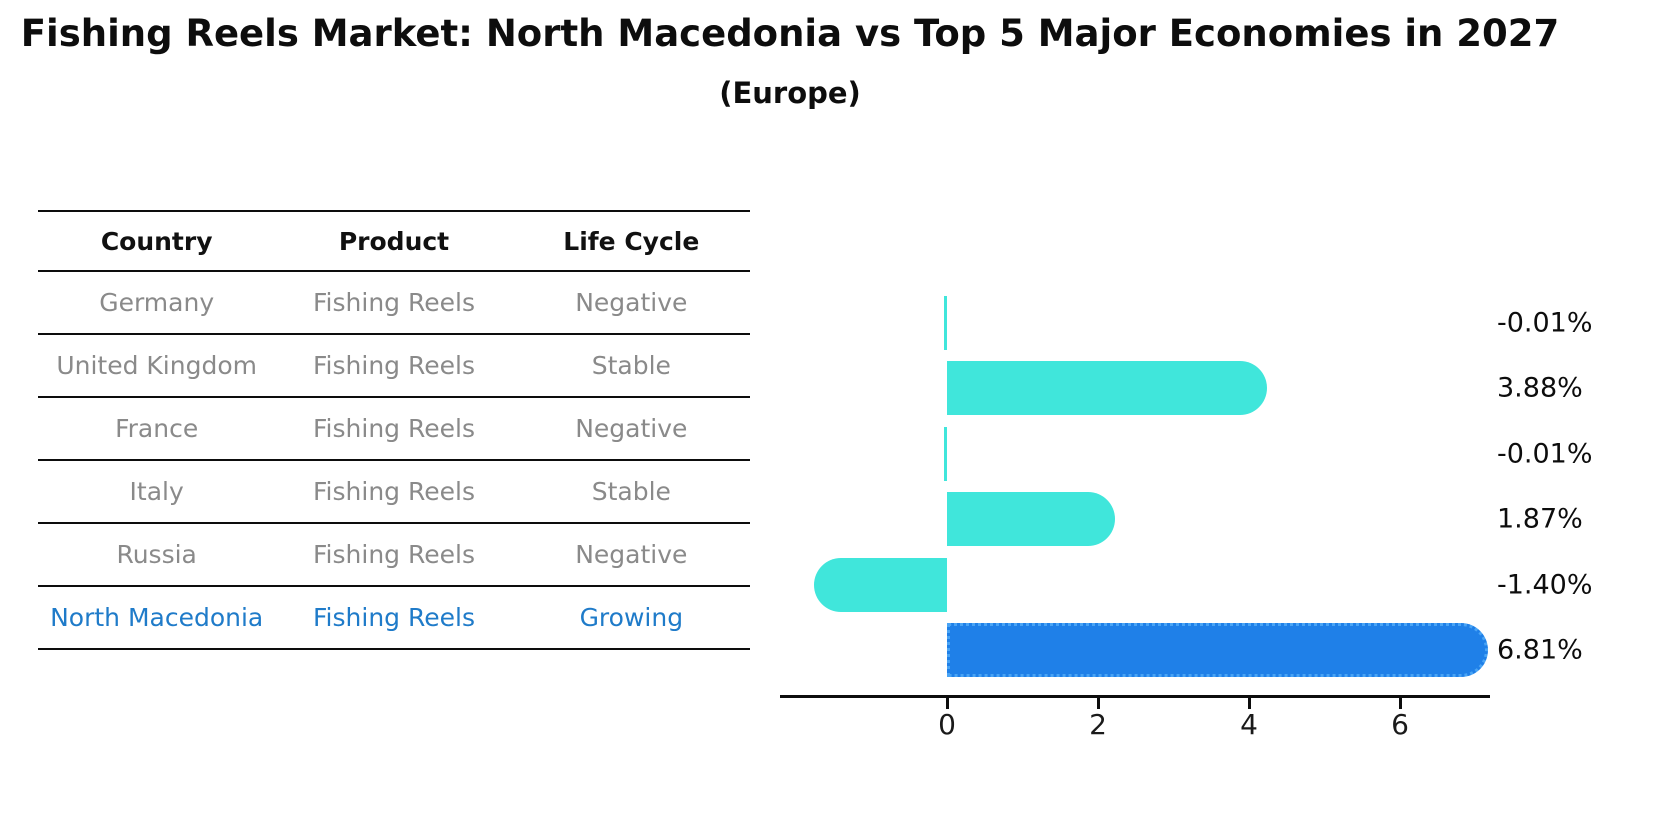 Image resolution: width=1654 pixels, height=823 pixels. I want to click on page-subtitle: (Europe), so click(790, 93).